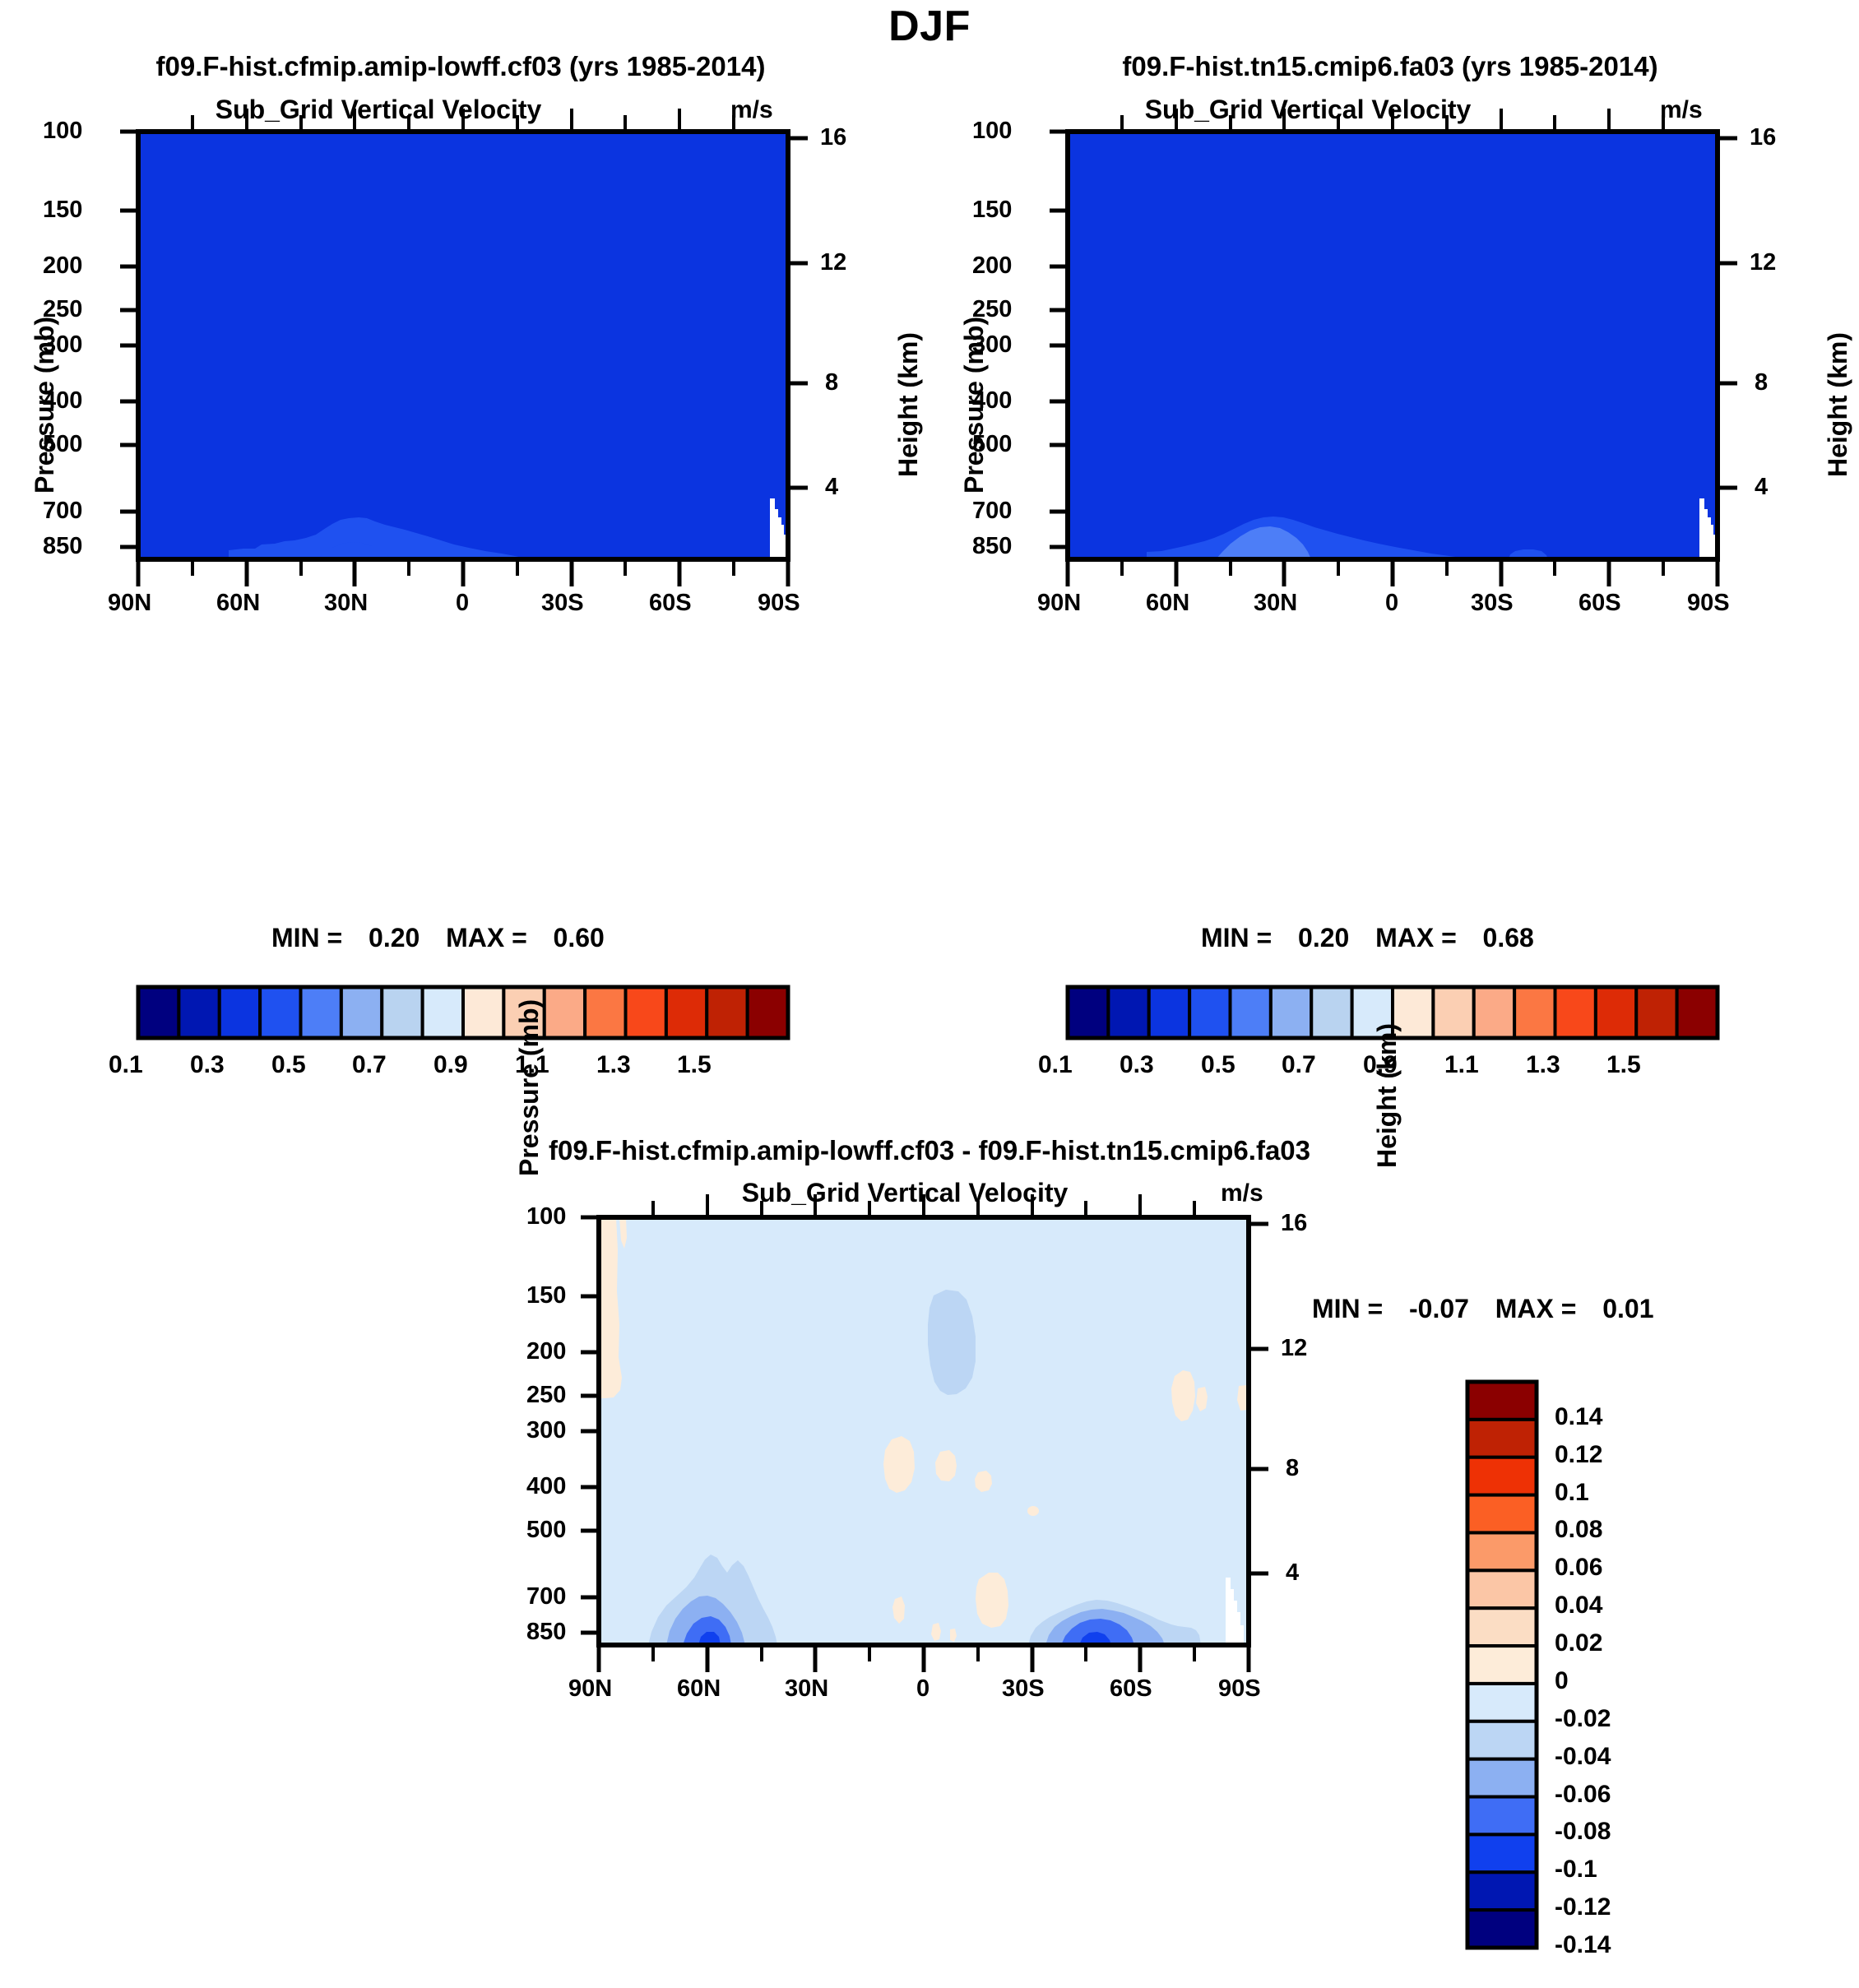 This screenshot has height=1988, width=1859. What do you see at coordinates (450, 1065) in the screenshot?
I see `left-cb-label-4: 0.9` at bounding box center [450, 1065].